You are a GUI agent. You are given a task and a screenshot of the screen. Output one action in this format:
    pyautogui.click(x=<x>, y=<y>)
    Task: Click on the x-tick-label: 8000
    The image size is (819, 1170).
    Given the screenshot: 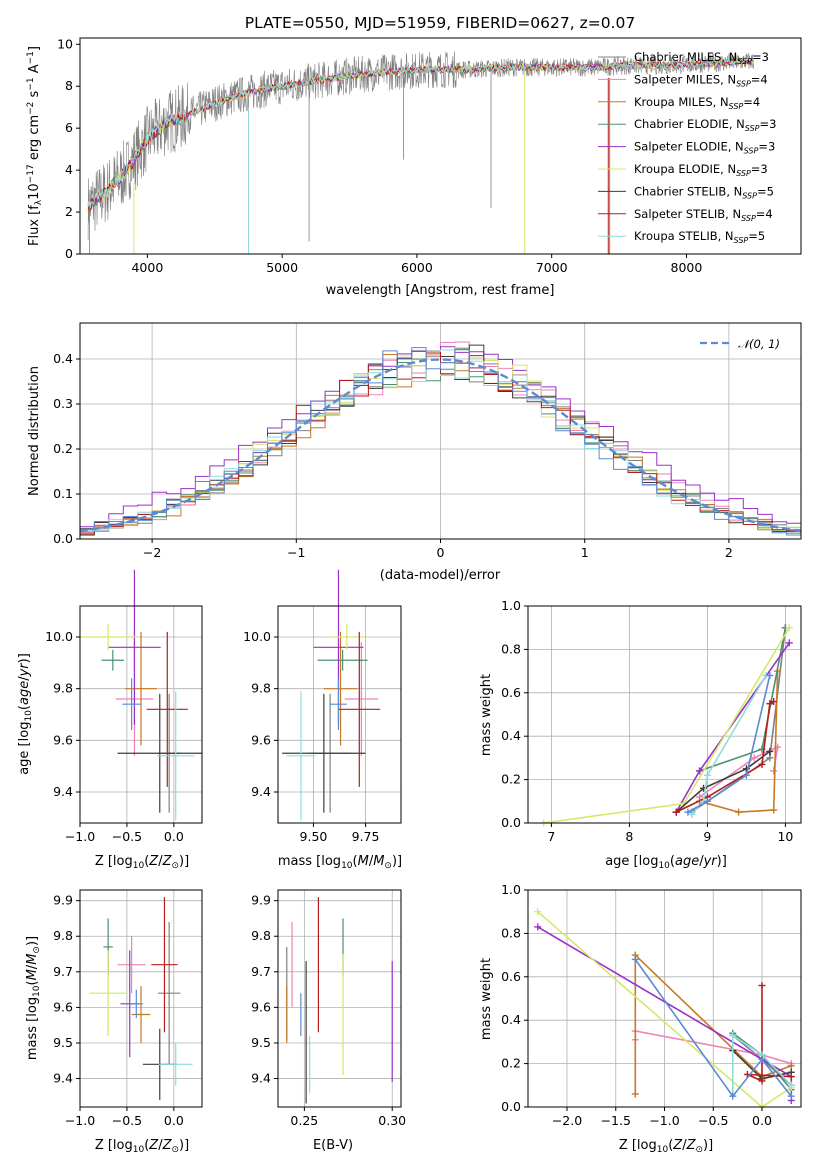 What is the action you would take?
    pyautogui.click(x=687, y=267)
    